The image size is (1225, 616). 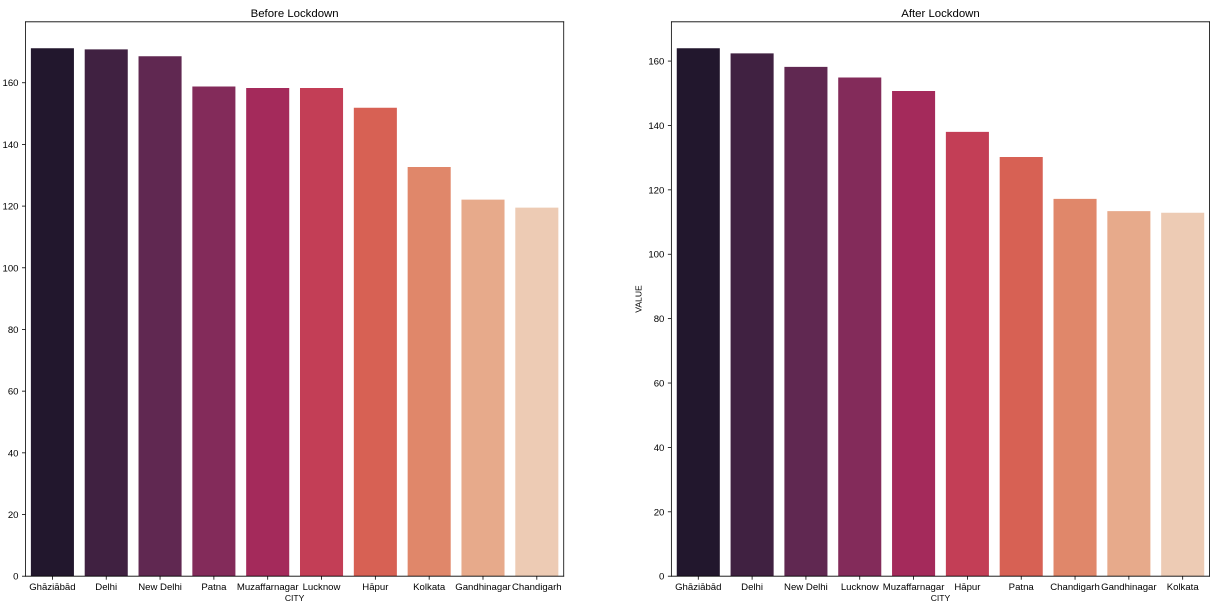 What do you see at coordinates (295, 14) in the screenshot?
I see `svg-text: Before Lockdown` at bounding box center [295, 14].